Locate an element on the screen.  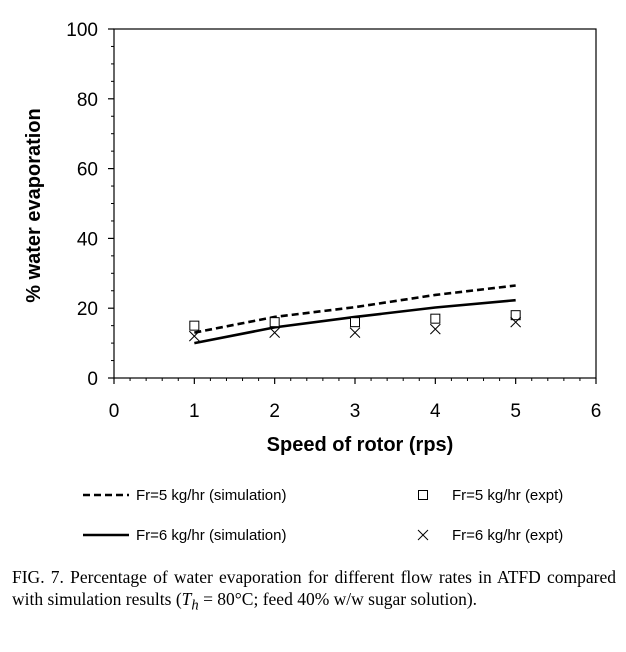
legend-label-4: Fr=6 kg/hr (expt) is located at coordinates (507, 535).